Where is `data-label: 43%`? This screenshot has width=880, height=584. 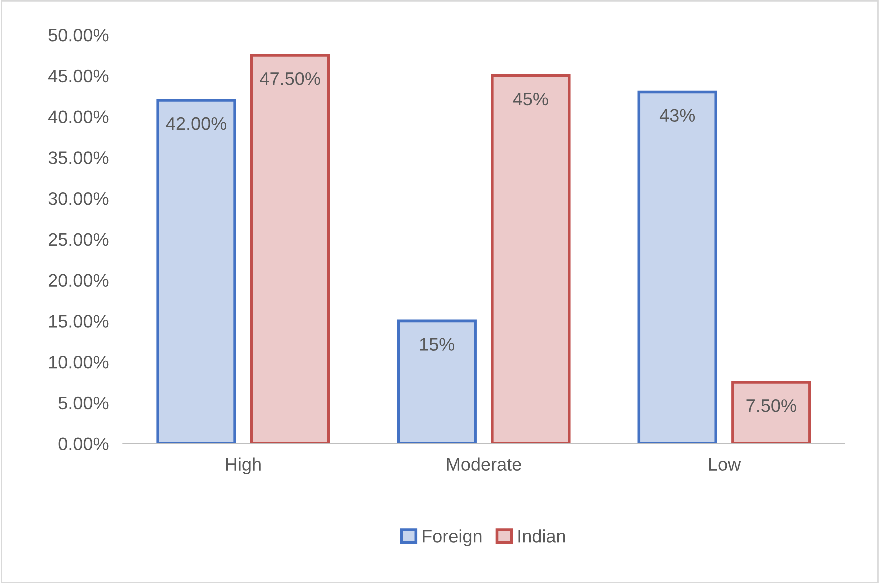 data-label: 43% is located at coordinates (678, 115).